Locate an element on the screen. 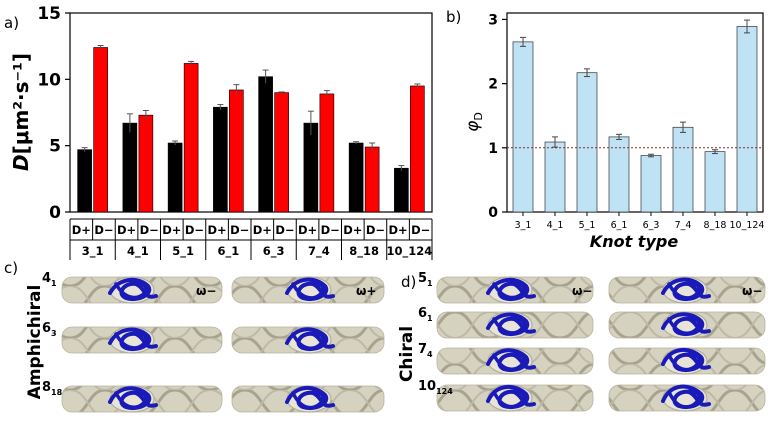 The height and width of the screenshot is (424, 769). table-category-label: 6_1 is located at coordinates (228, 251).